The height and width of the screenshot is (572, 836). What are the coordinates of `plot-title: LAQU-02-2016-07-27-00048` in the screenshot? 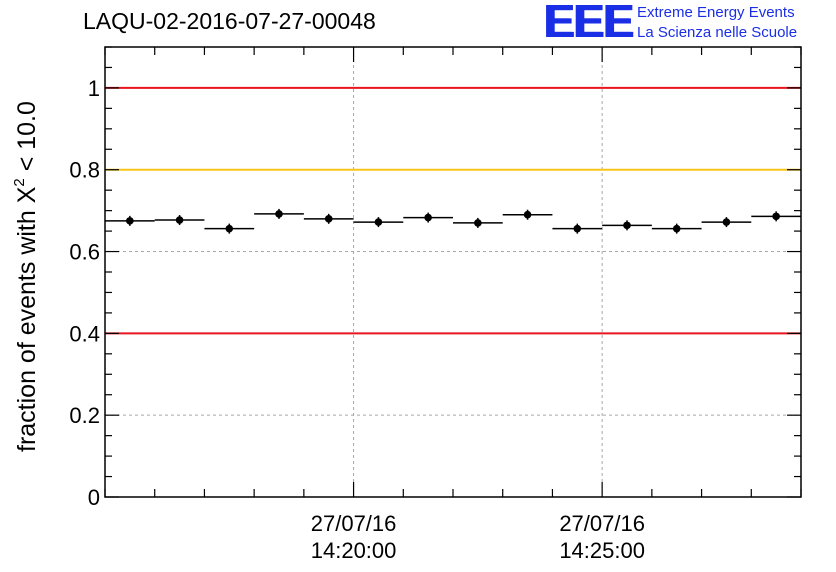 It's located at (229, 21).